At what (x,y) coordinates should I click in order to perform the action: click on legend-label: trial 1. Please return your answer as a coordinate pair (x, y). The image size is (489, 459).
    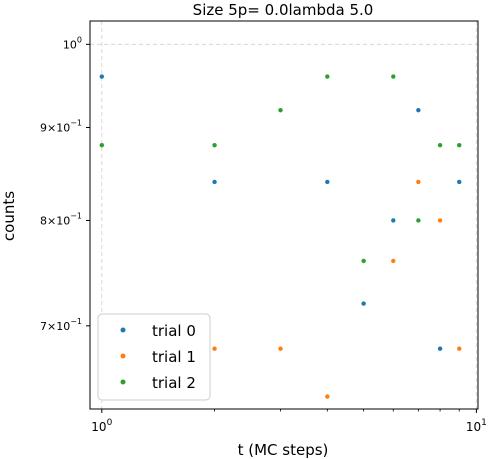
    Looking at the image, I should click on (174, 357).